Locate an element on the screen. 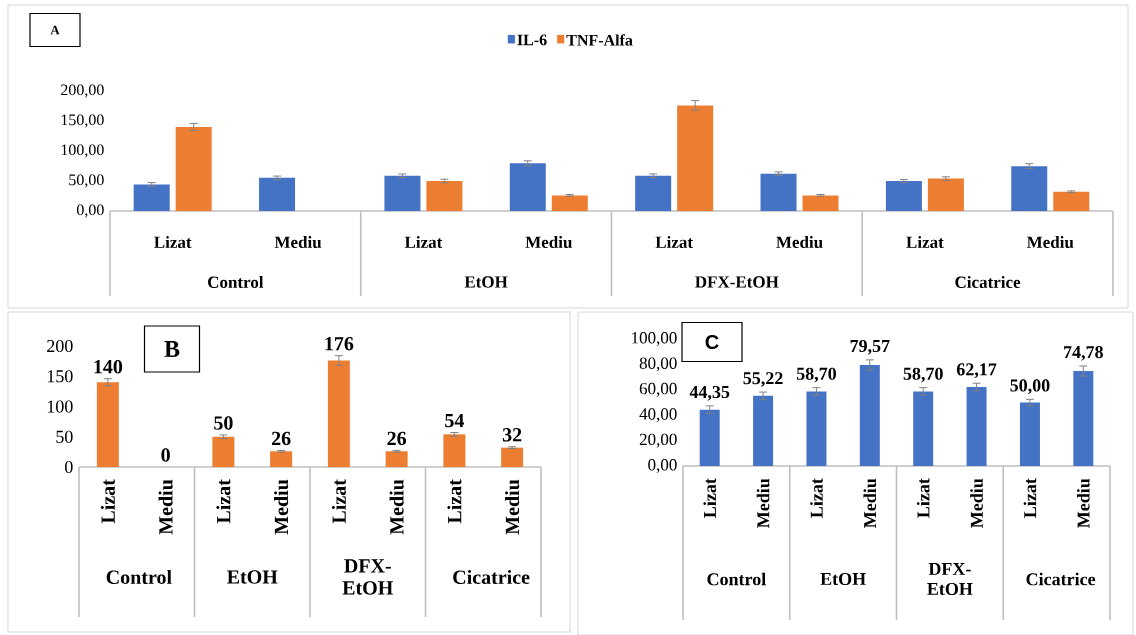  y-tick-label: 100 is located at coordinates (60, 406).